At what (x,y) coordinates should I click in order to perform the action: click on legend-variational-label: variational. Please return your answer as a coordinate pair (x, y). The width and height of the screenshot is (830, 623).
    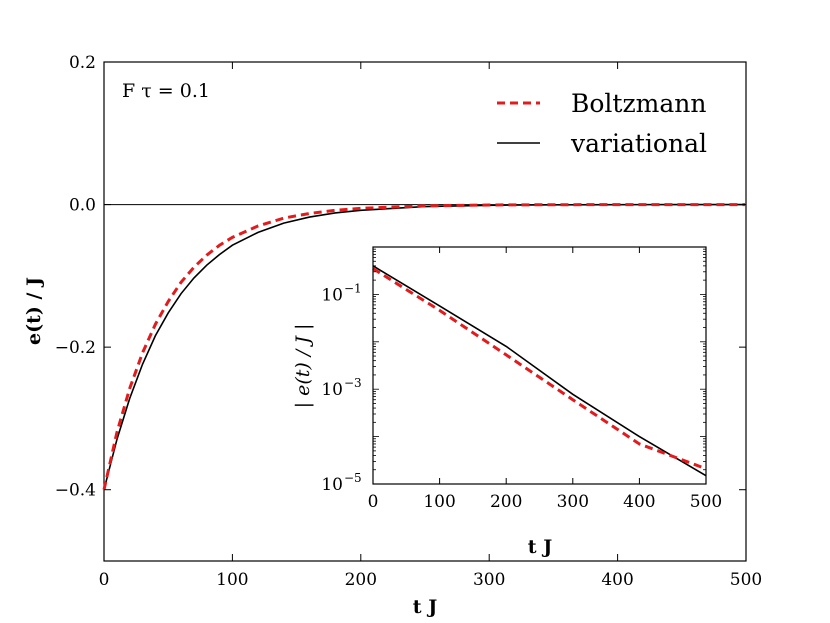
    Looking at the image, I should click on (638, 143).